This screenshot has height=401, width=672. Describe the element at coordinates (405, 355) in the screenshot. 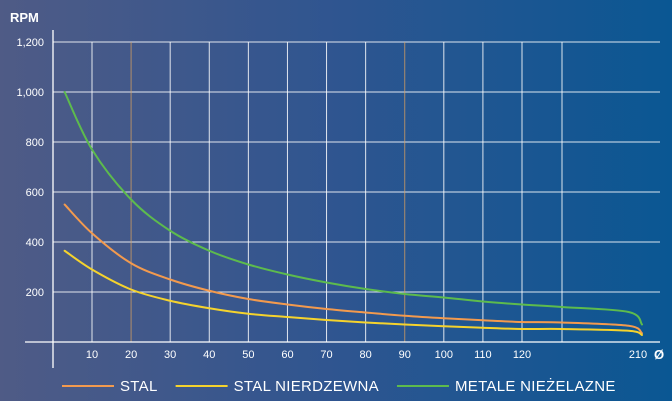

I see `x-tick-label: 90` at that location.